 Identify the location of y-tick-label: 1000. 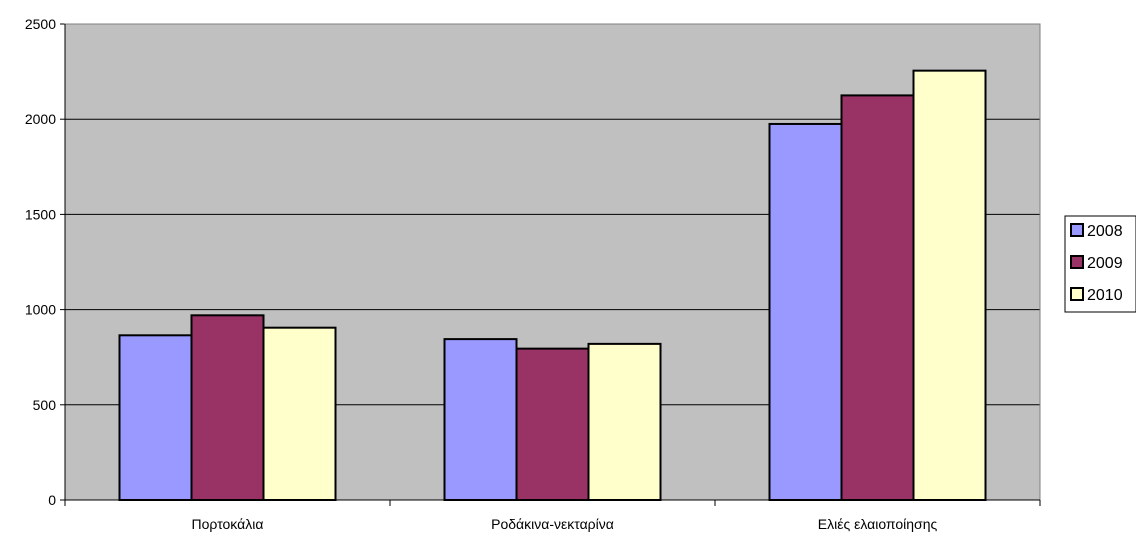
(40, 310).